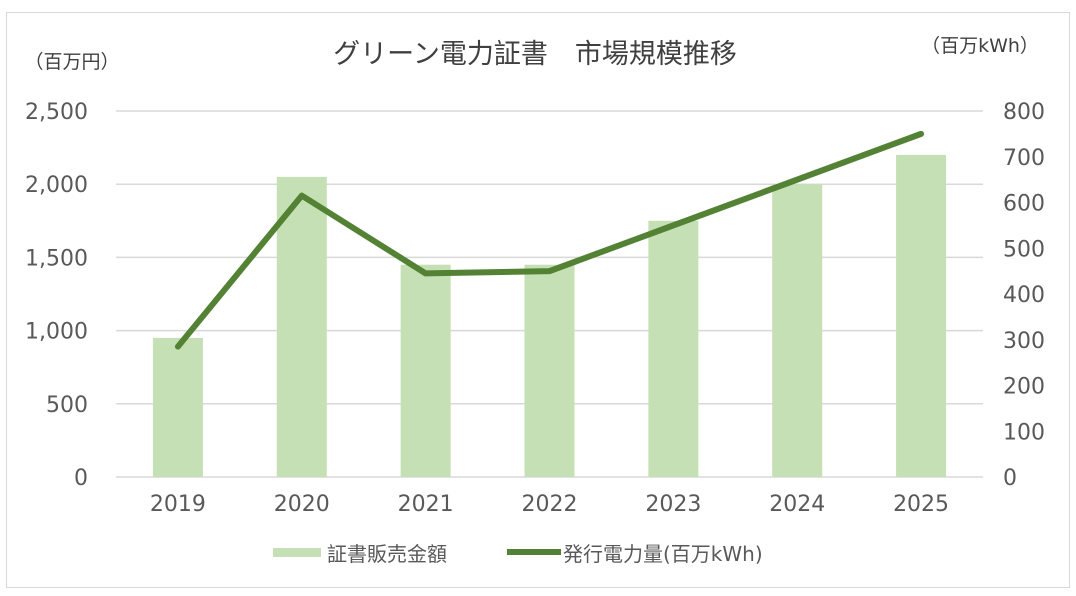 This screenshot has width=1076, height=596. Describe the element at coordinates (1024, 295) in the screenshot. I see `y2-tick-label: 400` at that location.